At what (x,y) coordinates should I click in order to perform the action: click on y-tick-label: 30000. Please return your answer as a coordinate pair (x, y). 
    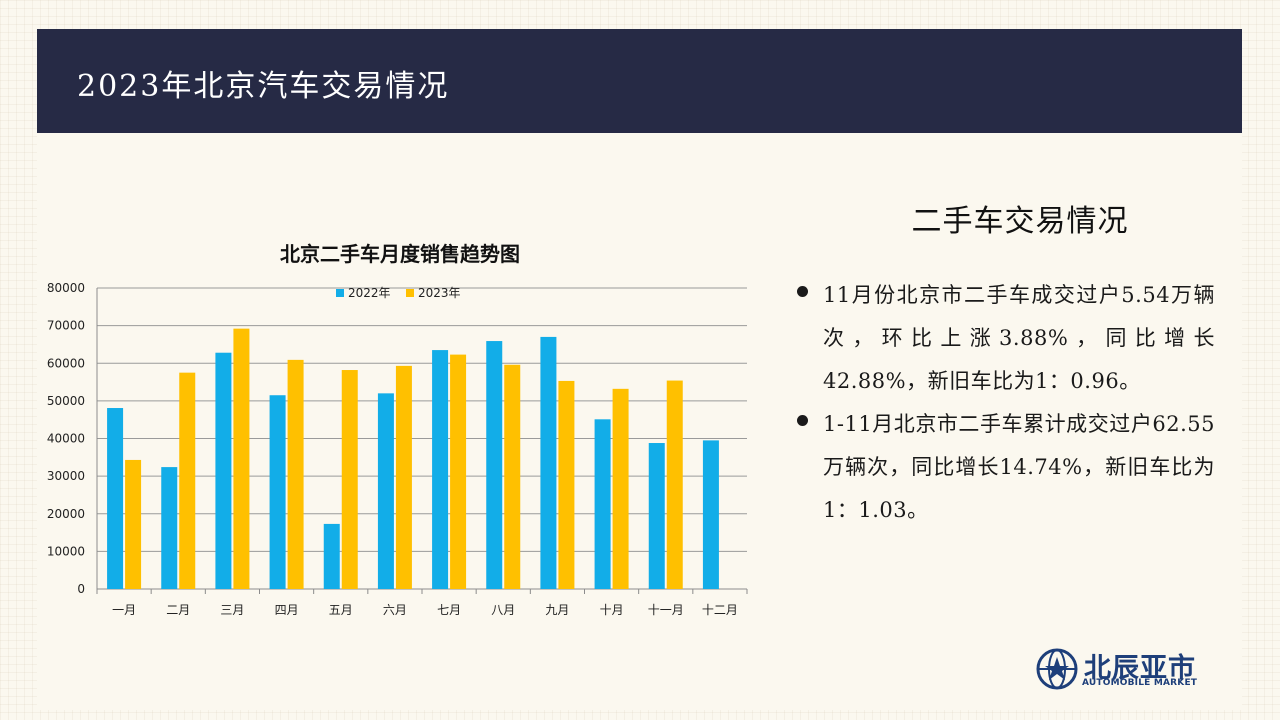
    Looking at the image, I should click on (66, 476).